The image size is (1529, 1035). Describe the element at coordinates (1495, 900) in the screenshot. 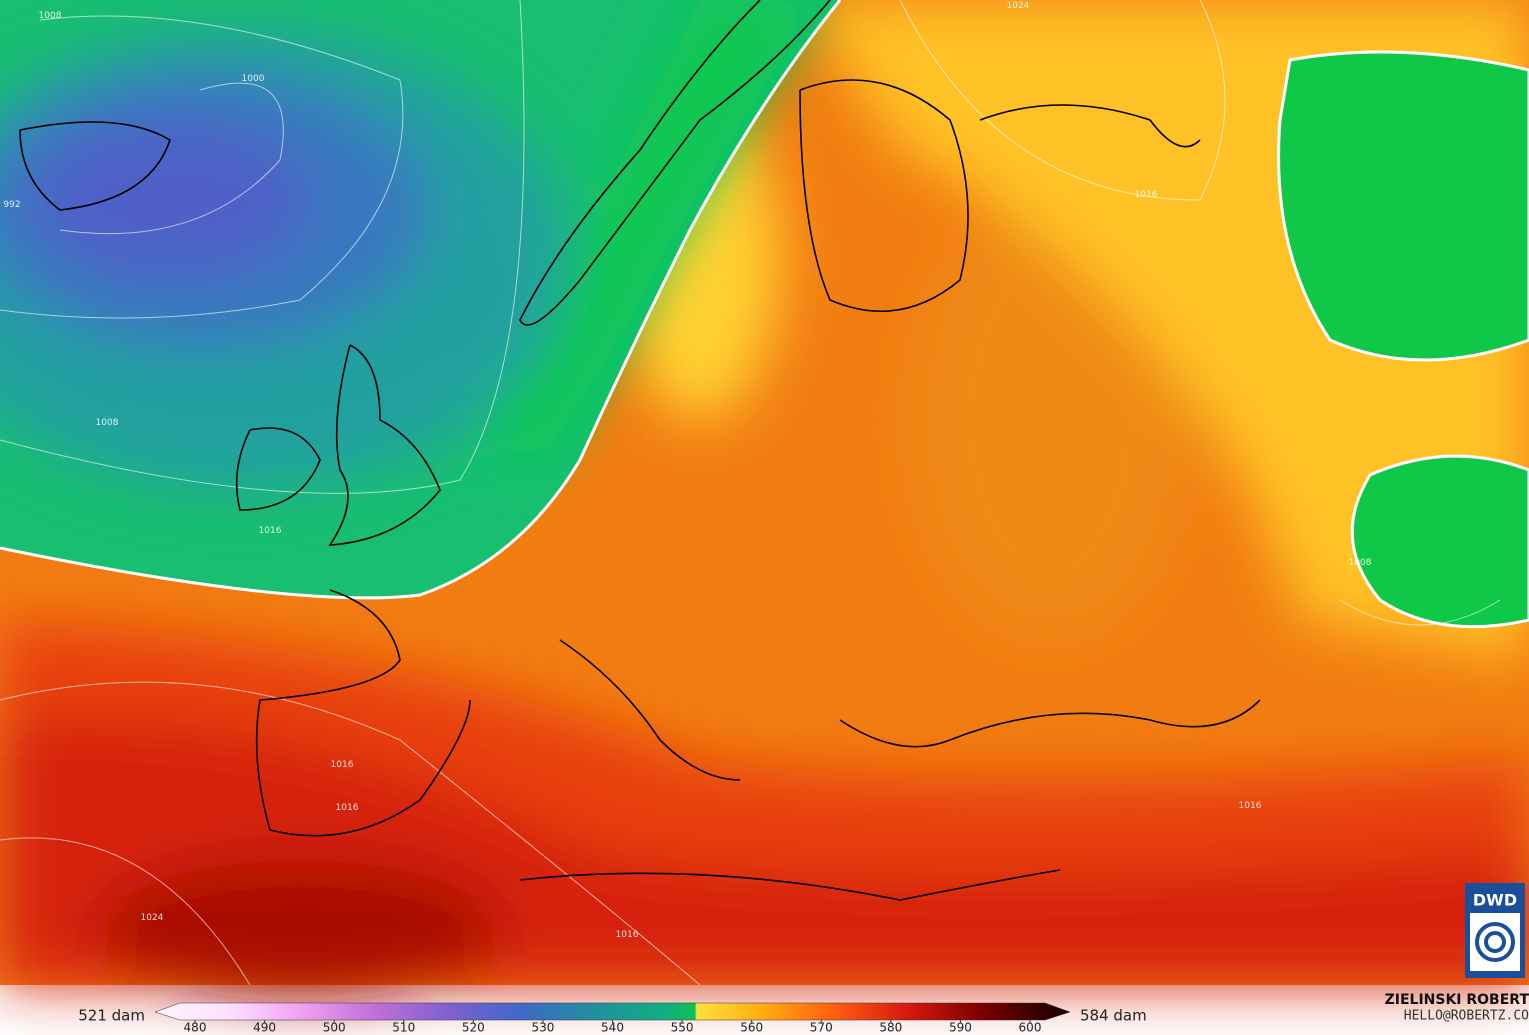

I see `logo-text: DWD` at that location.